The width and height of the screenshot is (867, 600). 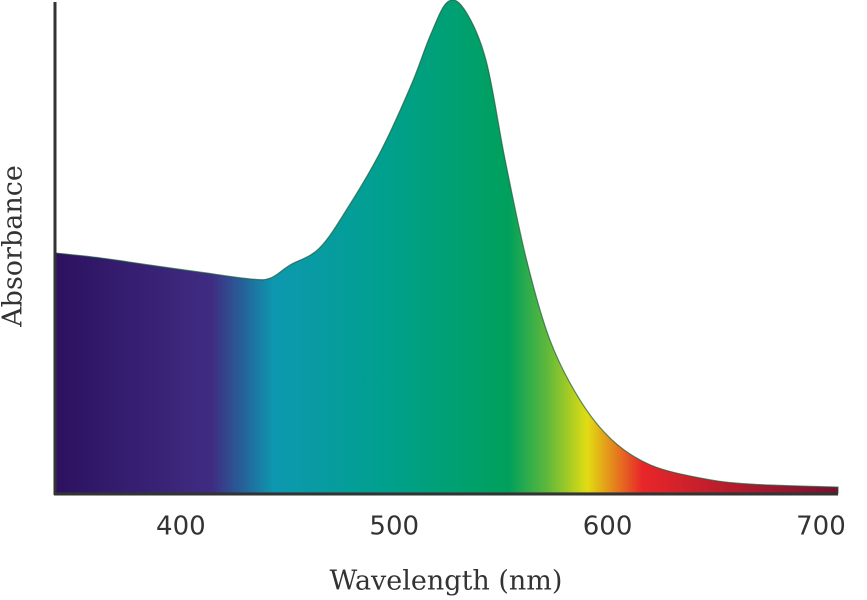 What do you see at coordinates (608, 527) in the screenshot?
I see `x-tick-label: 600` at bounding box center [608, 527].